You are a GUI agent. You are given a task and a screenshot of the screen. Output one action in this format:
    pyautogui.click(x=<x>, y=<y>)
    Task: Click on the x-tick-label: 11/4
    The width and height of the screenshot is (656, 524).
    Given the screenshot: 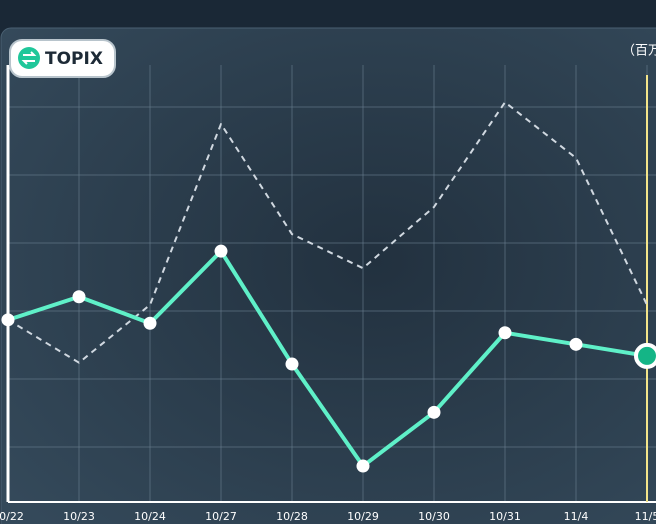 What is the action you would take?
    pyautogui.click(x=576, y=516)
    